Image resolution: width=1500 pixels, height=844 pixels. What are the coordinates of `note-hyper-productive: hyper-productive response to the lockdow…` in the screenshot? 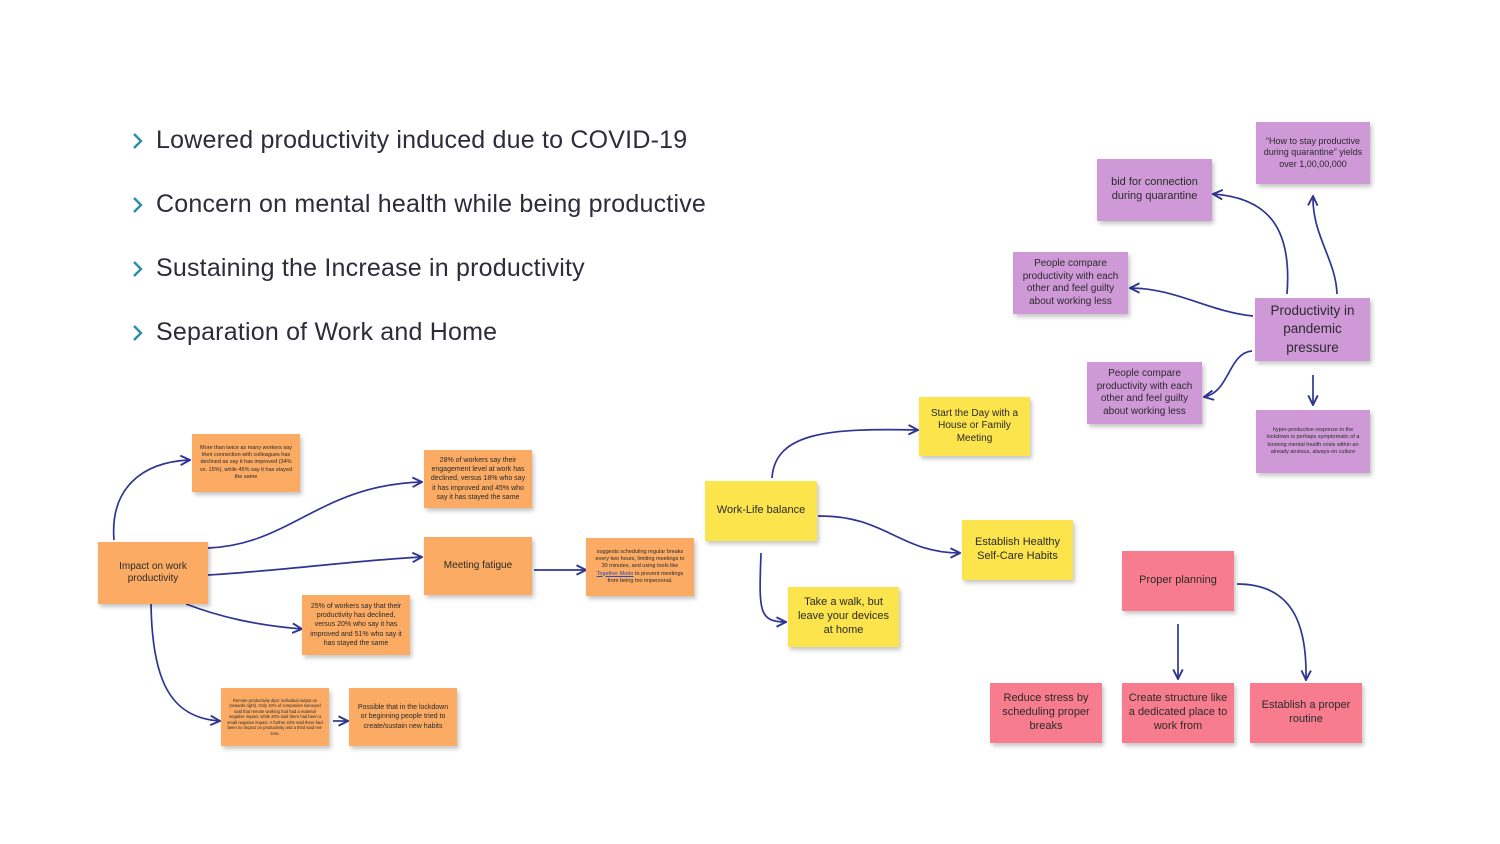 It's located at (1313, 441).